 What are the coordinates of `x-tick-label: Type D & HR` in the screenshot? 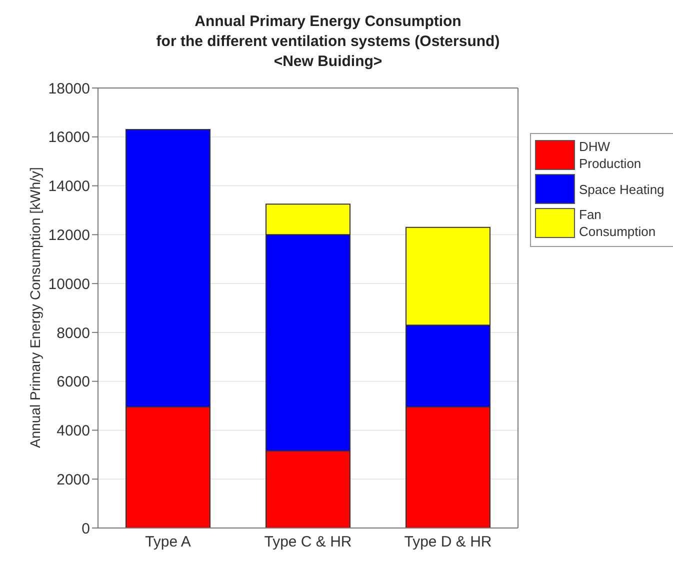 It's located at (448, 542).